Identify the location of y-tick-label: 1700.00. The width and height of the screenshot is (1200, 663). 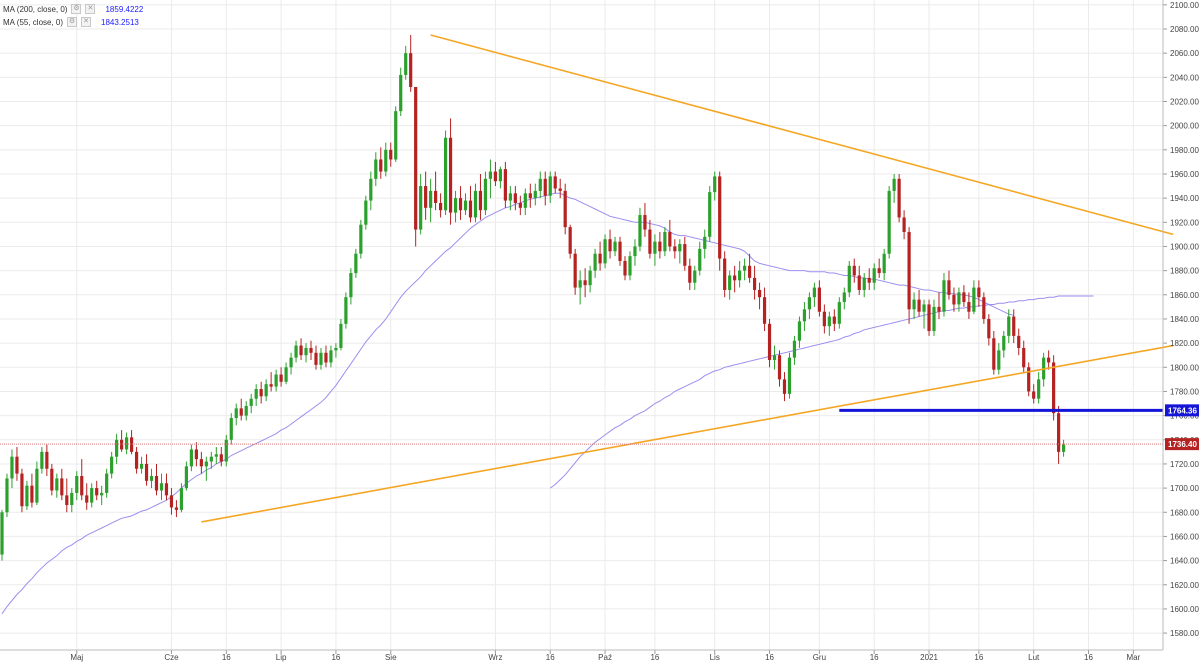
(1184, 488).